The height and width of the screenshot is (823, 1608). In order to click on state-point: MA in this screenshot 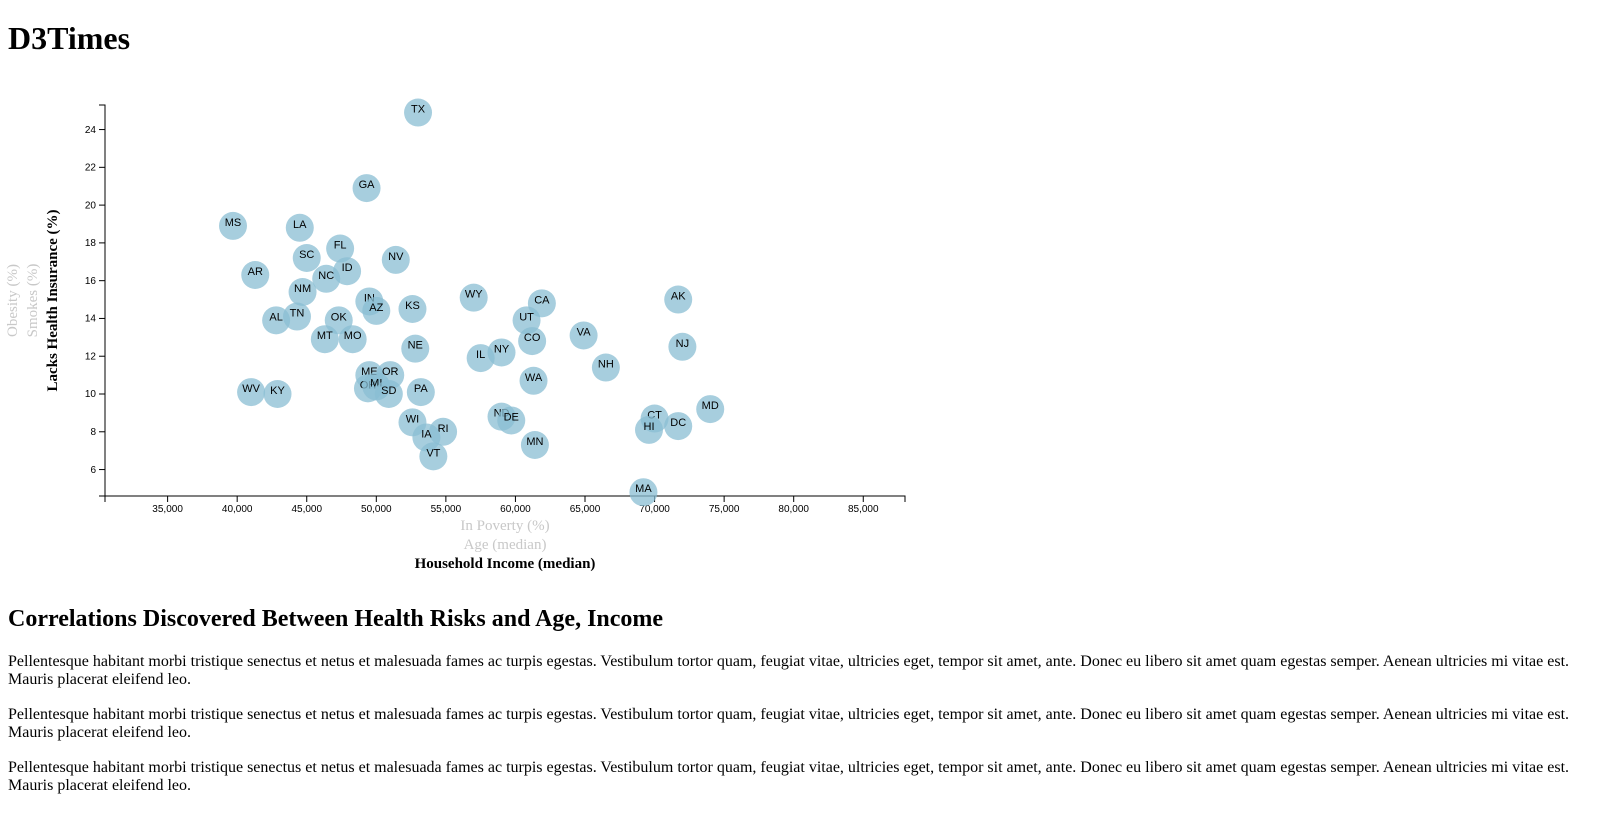, I will do `click(643, 492)`.